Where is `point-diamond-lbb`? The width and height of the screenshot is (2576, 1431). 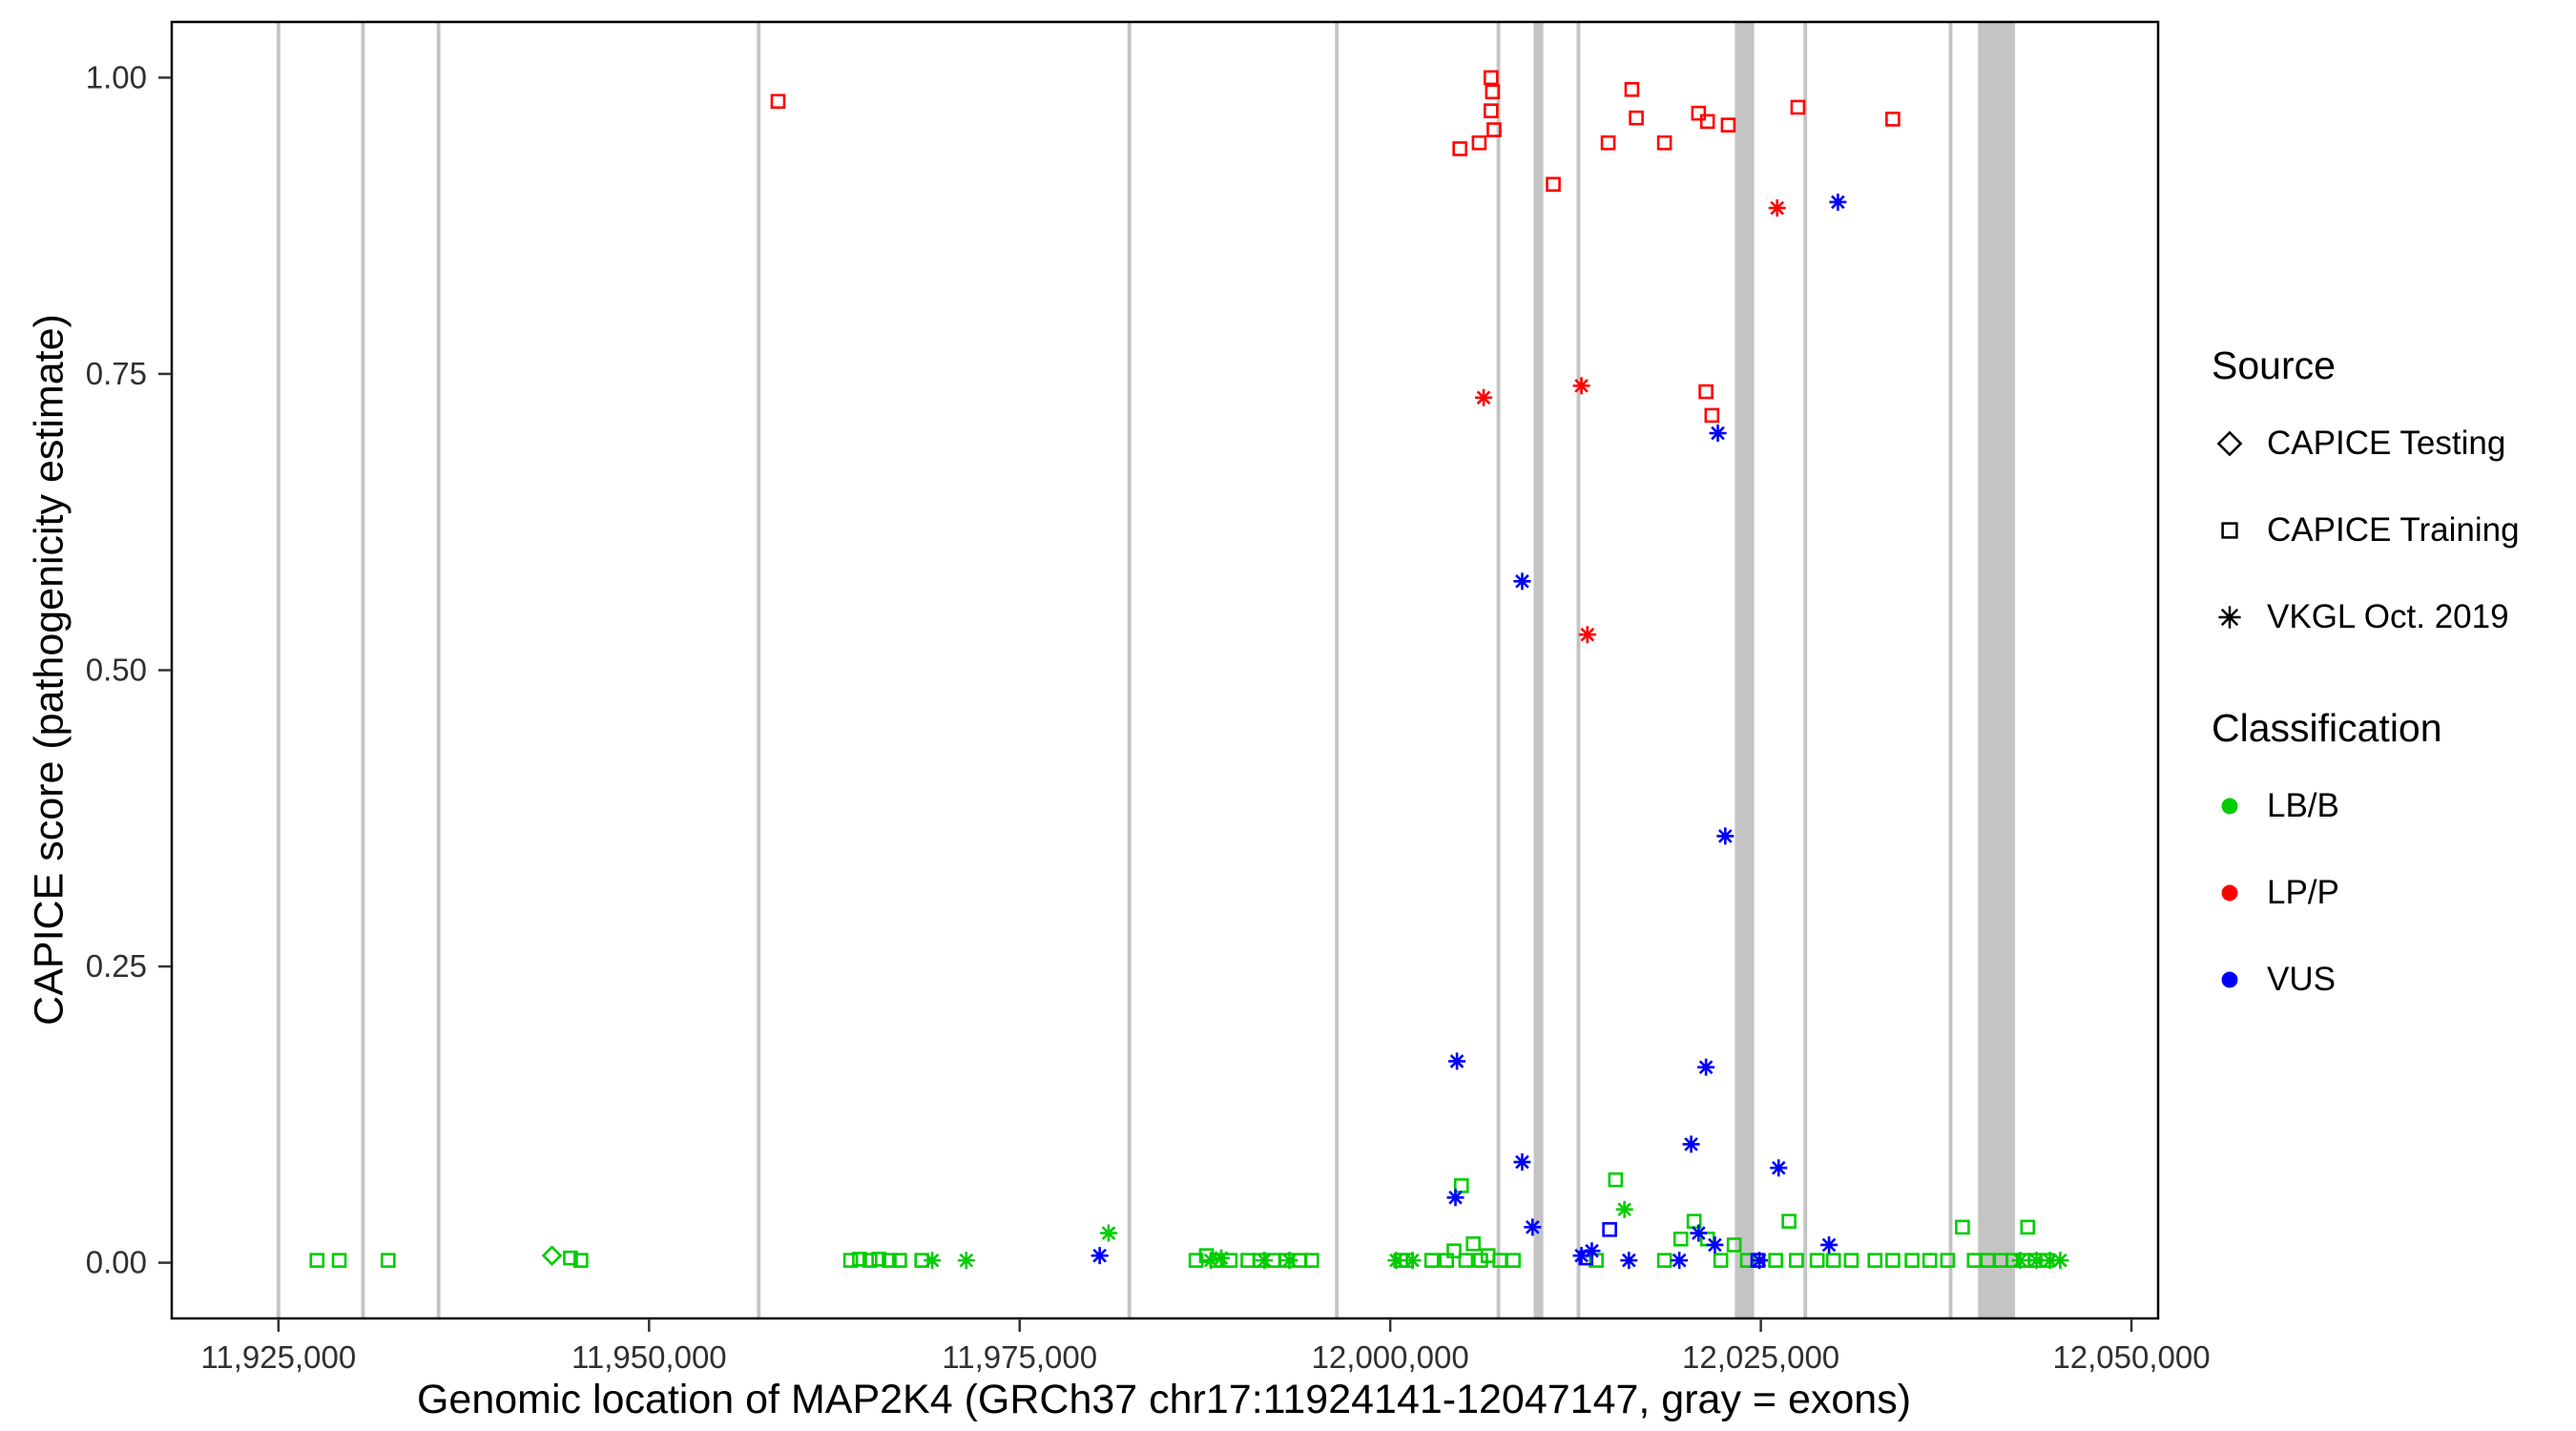 point-diamond-lbb is located at coordinates (552, 1255).